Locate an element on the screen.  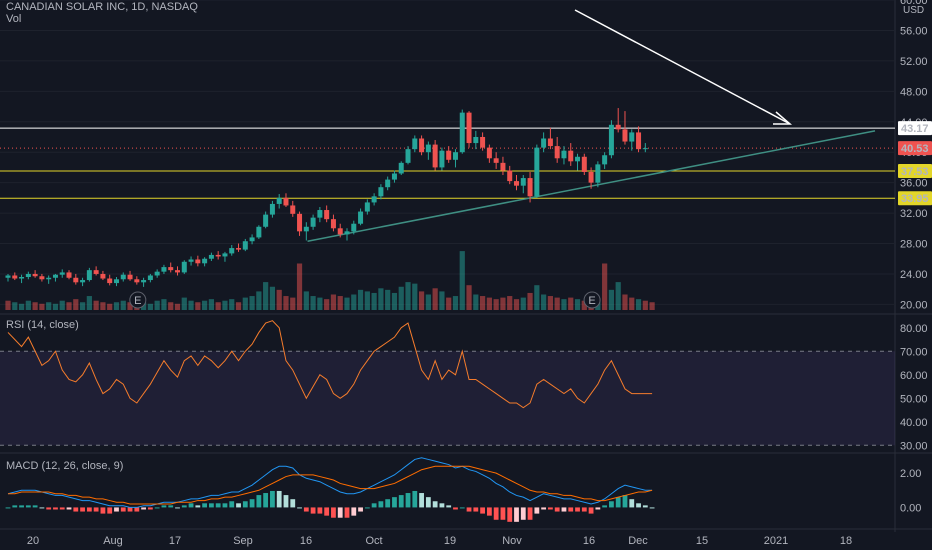
currency-label: USD is located at coordinates (914, 10).